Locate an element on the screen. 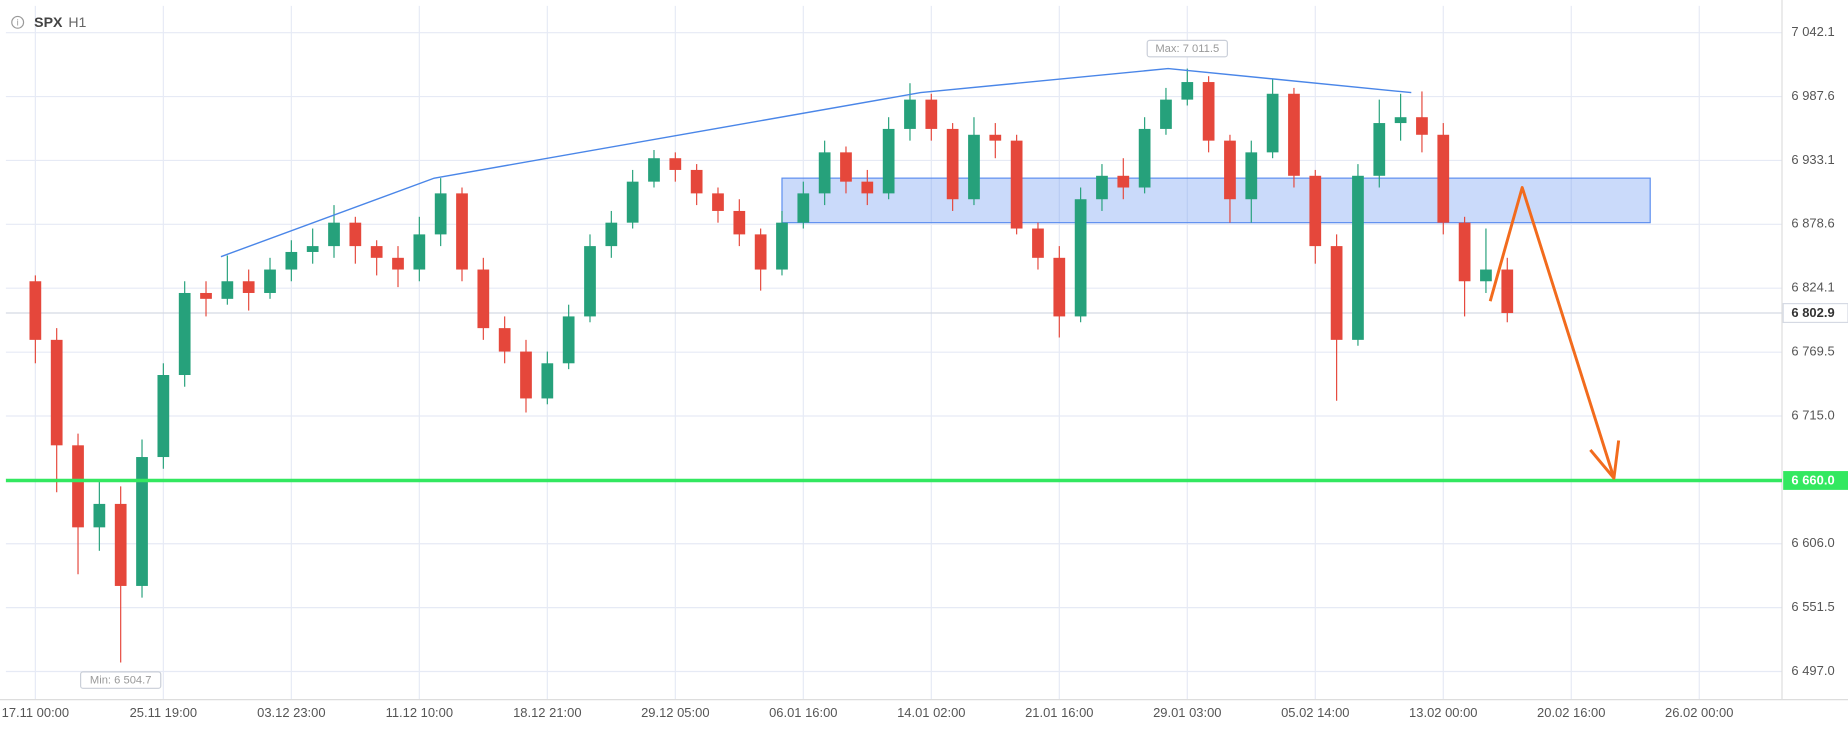 This screenshot has width=1848, height=729. arrow-head is located at coordinates (1605, 460).